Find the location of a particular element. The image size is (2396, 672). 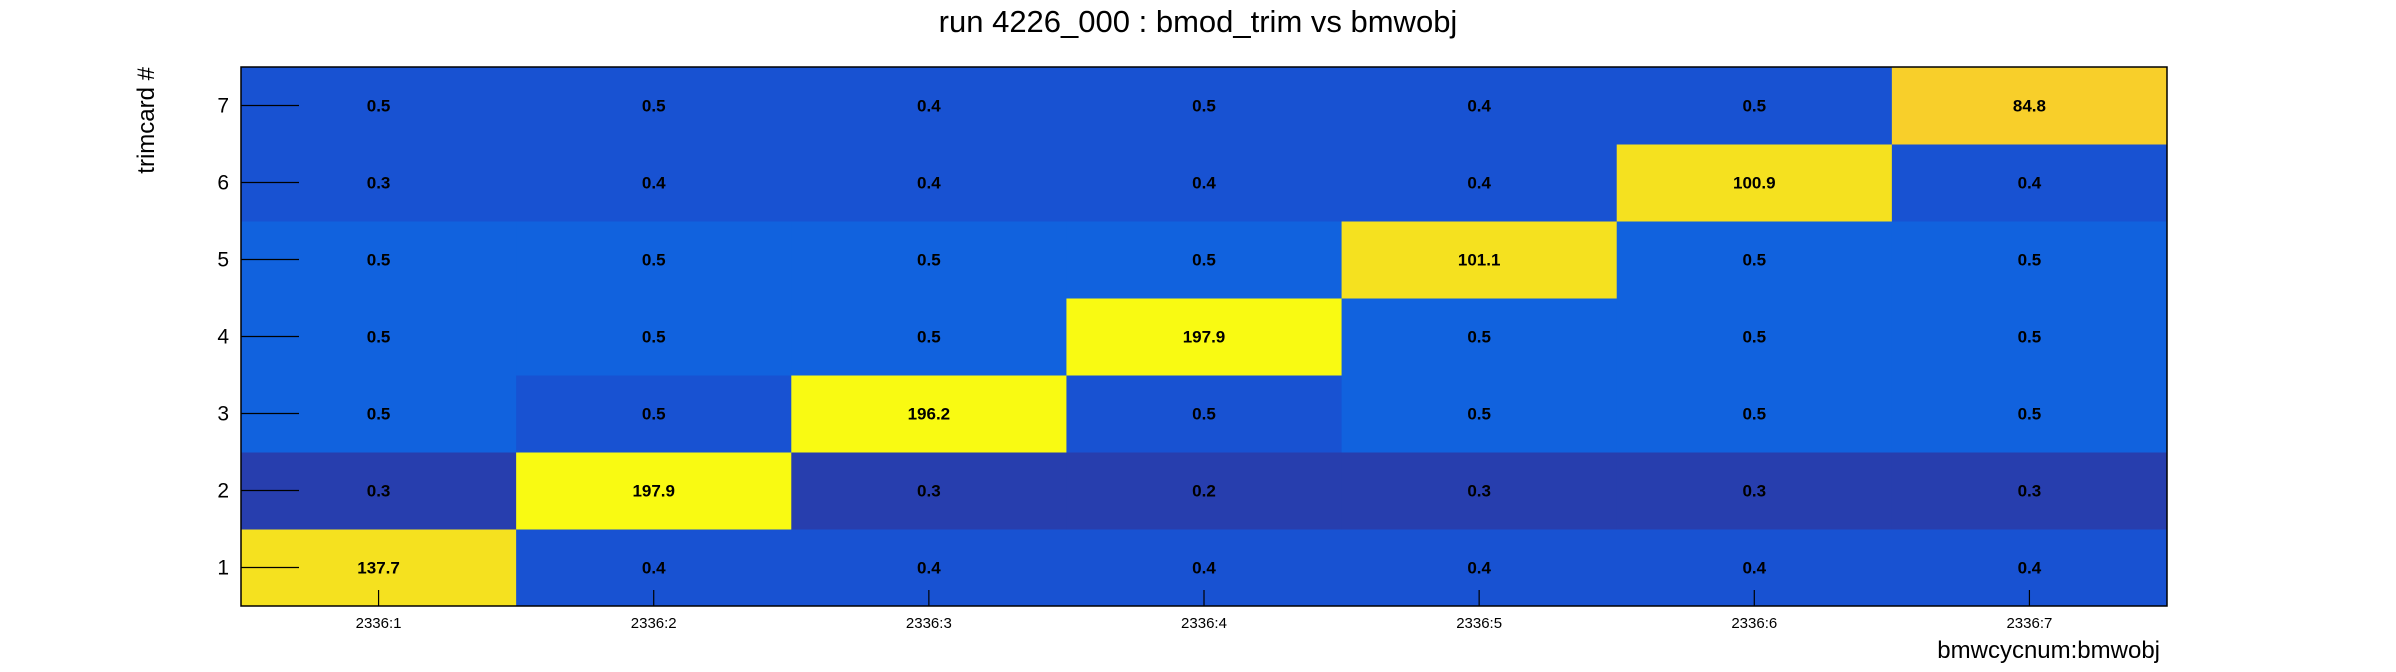

heatmap-cell-6-2336:6 is located at coordinates (1754, 183).